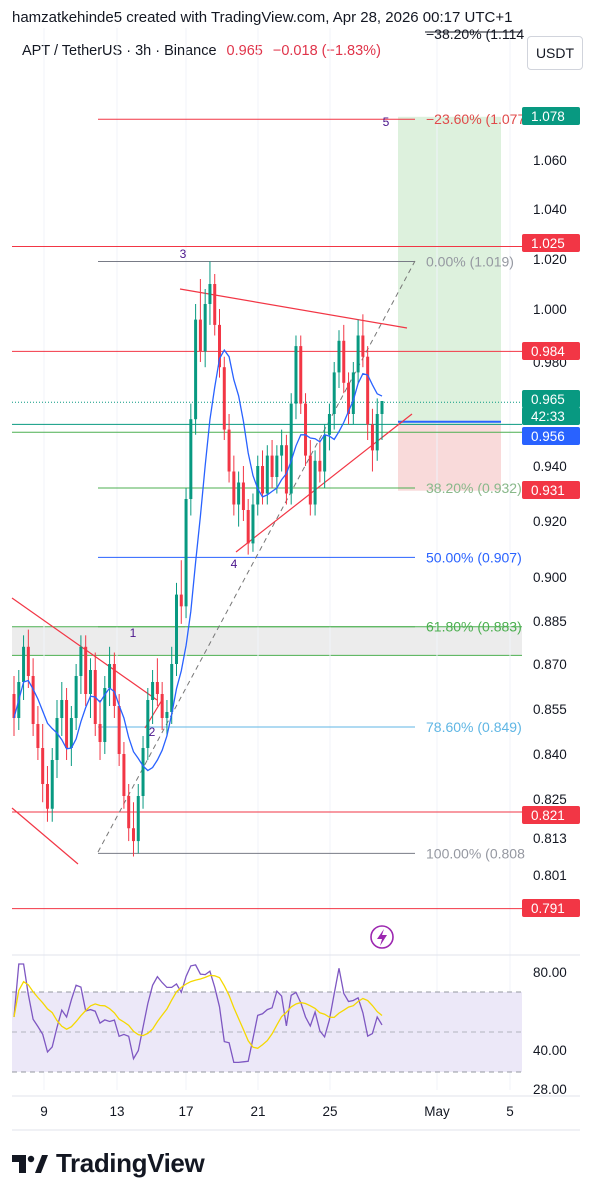  What do you see at coordinates (548, 908) in the screenshot?
I see `price-label-text: 0.791` at bounding box center [548, 908].